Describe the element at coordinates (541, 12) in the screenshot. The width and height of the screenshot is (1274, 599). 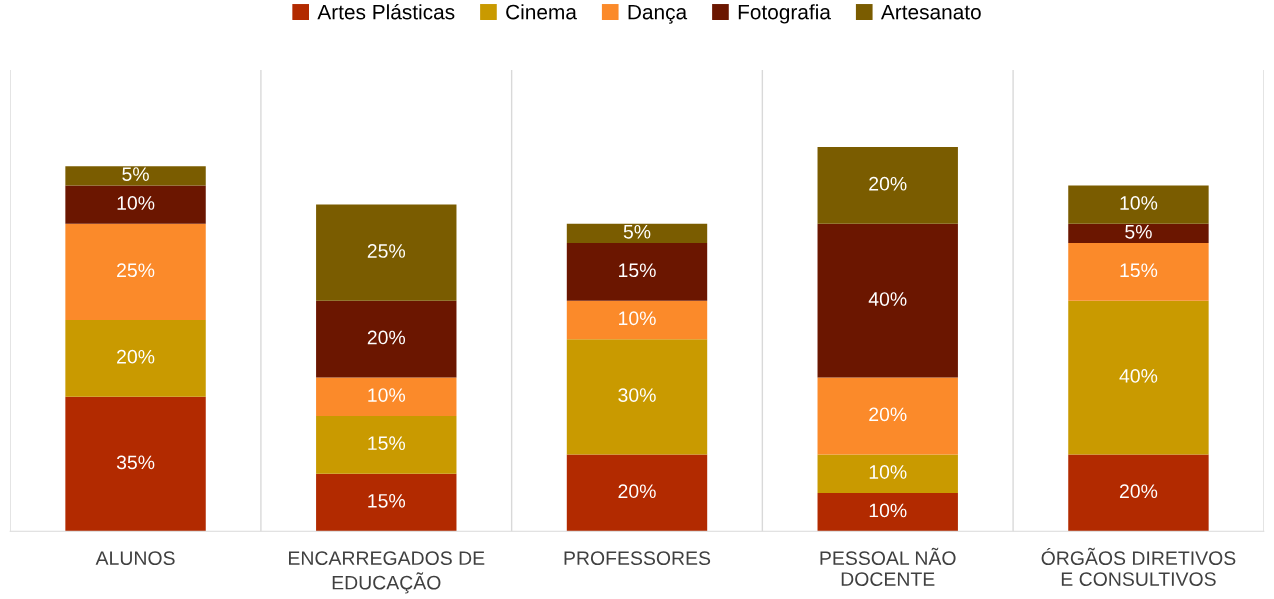
I see `legend-label: Cinema` at that location.